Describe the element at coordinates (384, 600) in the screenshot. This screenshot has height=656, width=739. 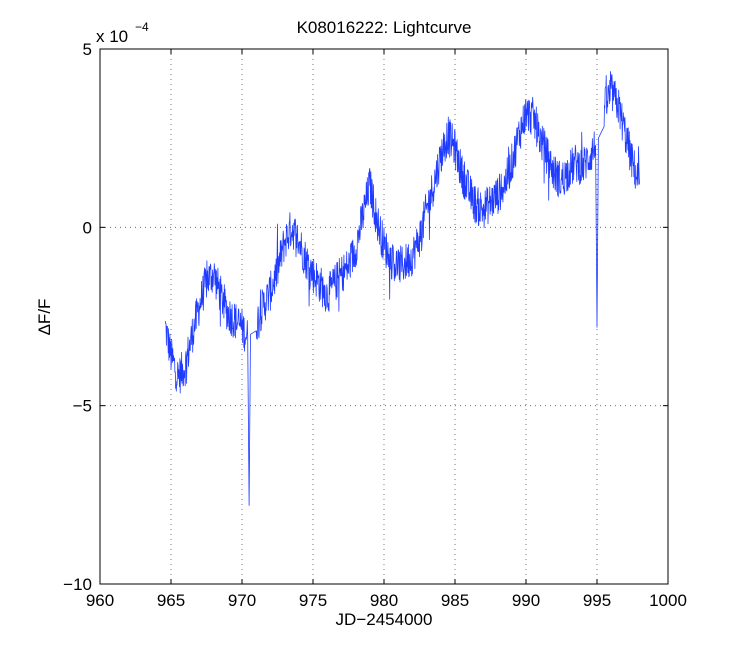
I see `x-tick-label: 980` at that location.